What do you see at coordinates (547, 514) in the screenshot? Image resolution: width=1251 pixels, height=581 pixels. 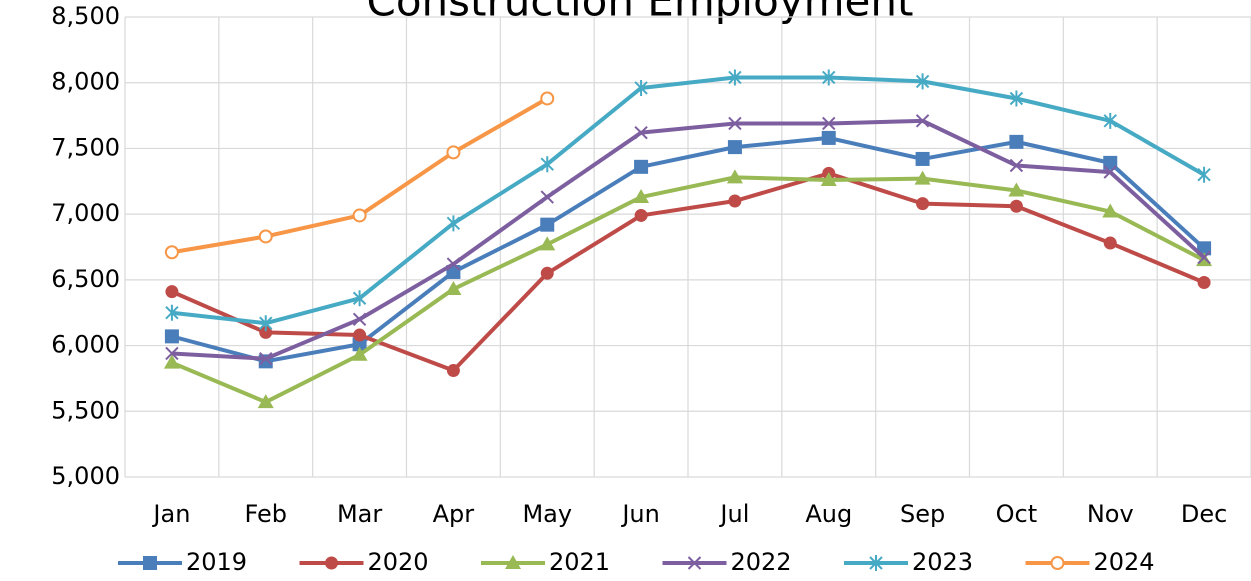 I see `x-tick-label: May` at bounding box center [547, 514].